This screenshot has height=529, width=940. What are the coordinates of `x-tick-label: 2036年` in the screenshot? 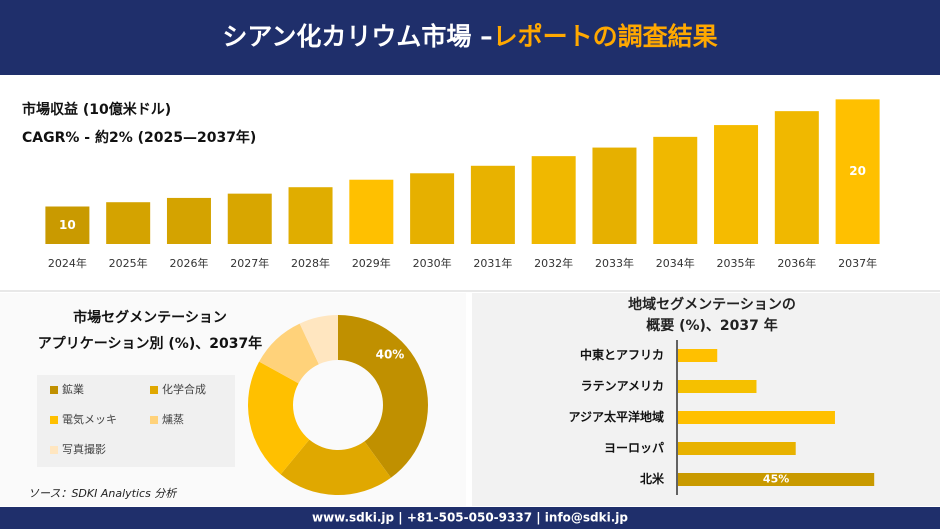 It's located at (796, 263).